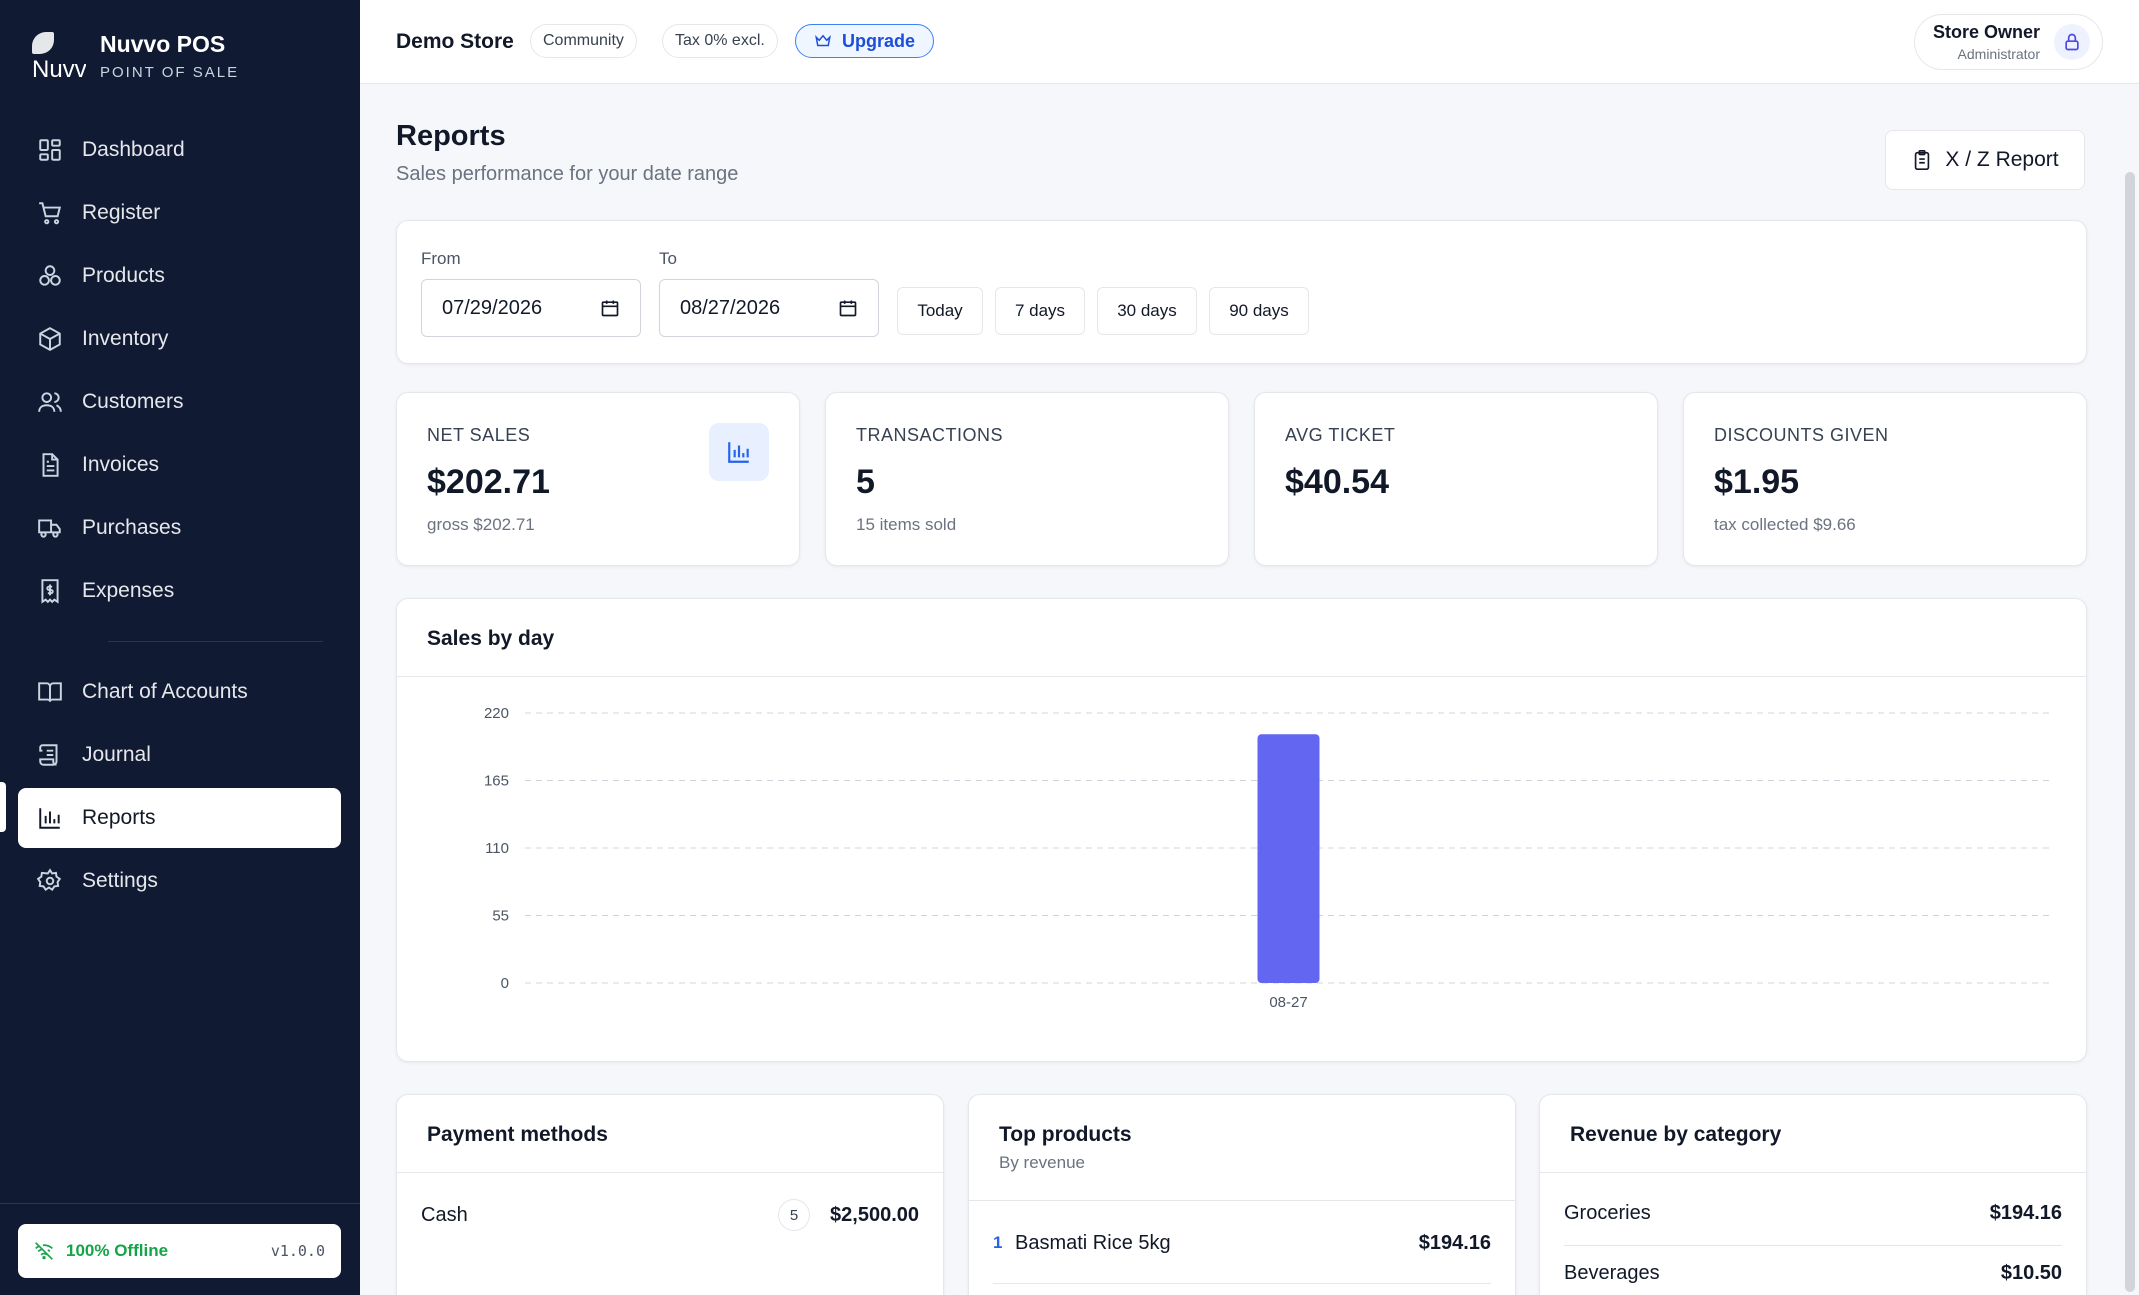 This screenshot has height=1295, width=2139. I want to click on package-icon, so click(50, 339).